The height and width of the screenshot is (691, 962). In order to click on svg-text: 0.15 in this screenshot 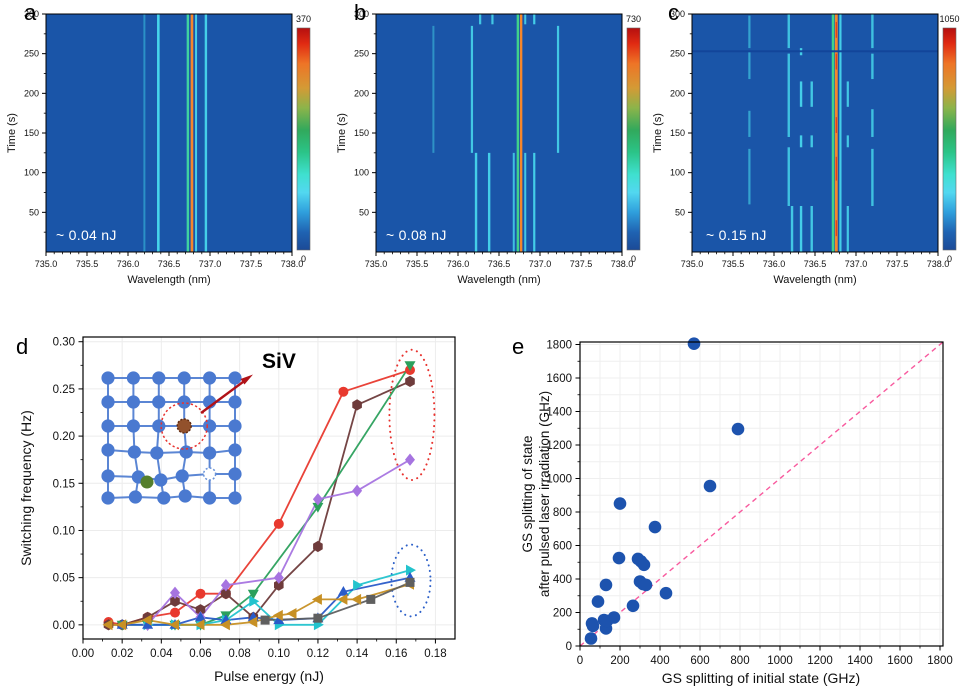, I will do `click(64, 484)`.